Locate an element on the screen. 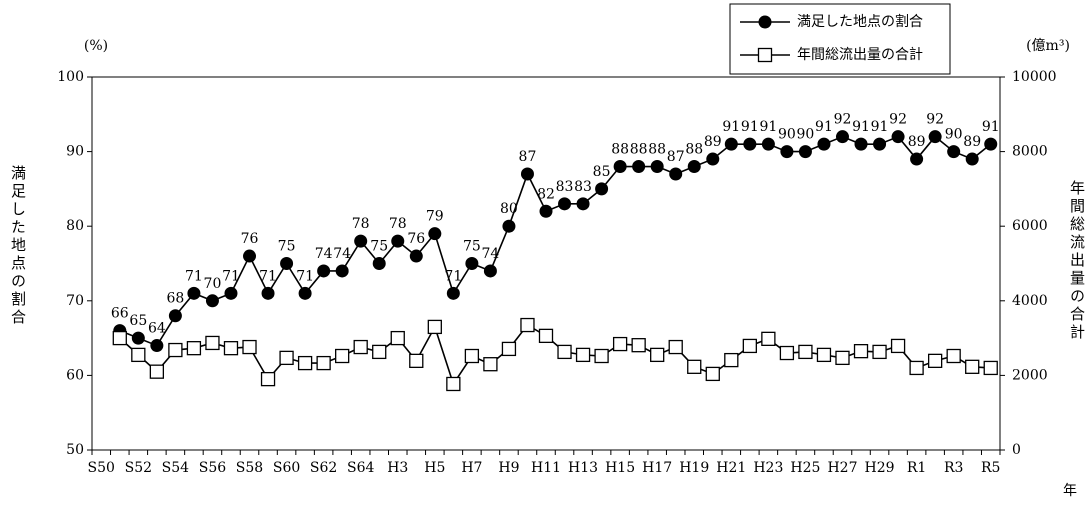 This screenshot has width=1089, height=507. y2-tick-label: 8000 is located at coordinates (1030, 152).